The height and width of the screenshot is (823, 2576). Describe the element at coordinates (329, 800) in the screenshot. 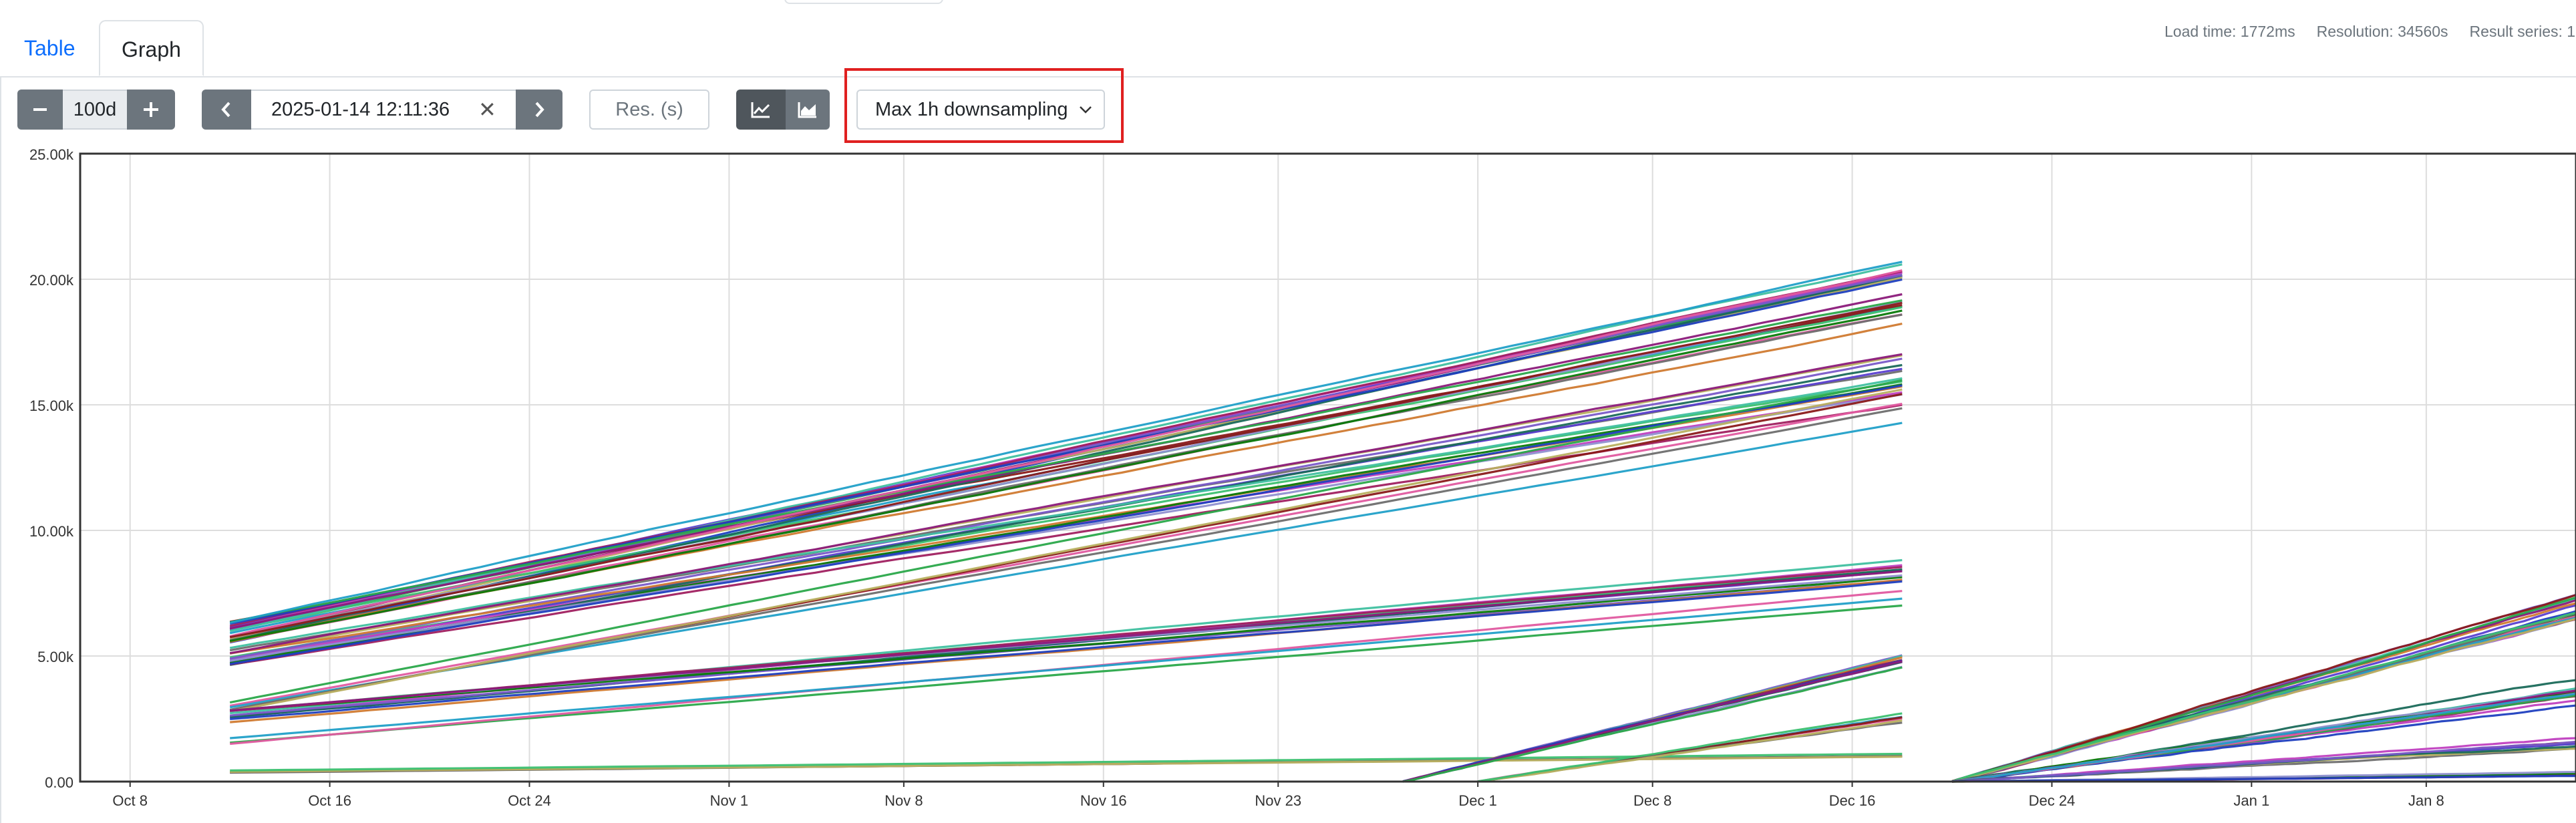

I see `x-tick-label: Oct 16` at that location.